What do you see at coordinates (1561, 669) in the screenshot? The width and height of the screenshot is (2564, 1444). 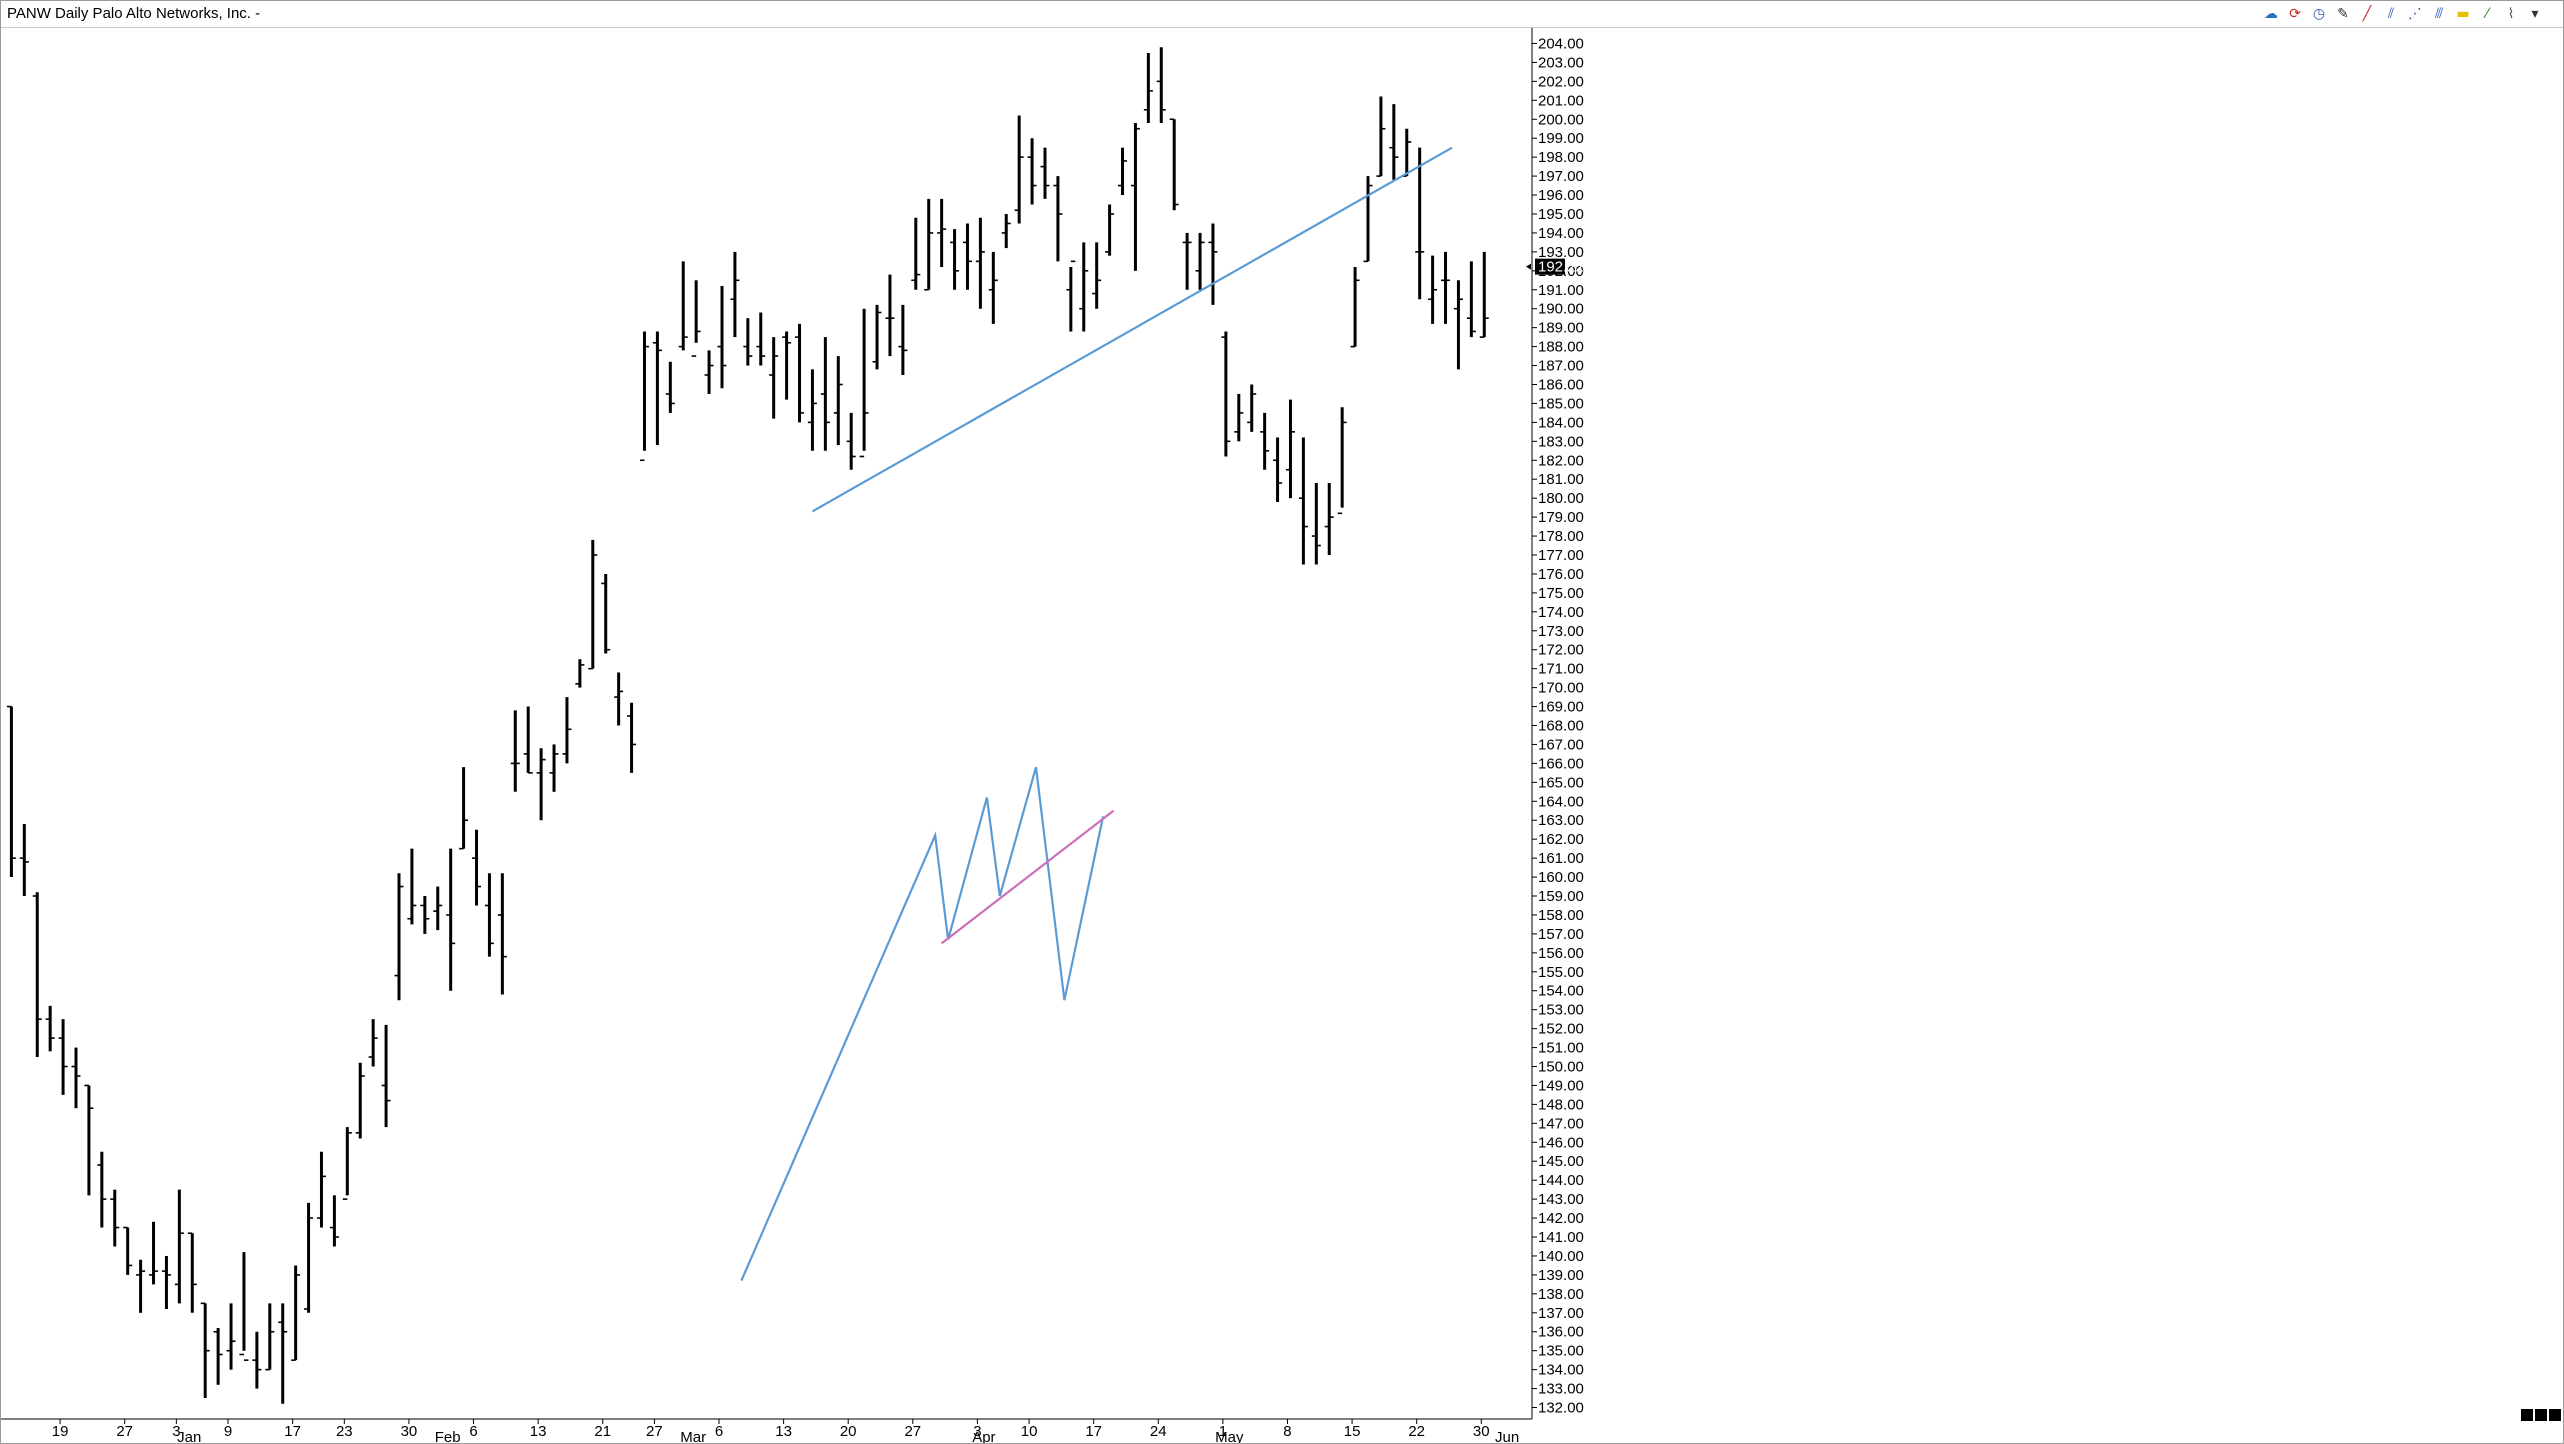 I see `price-tick-label: 171.00` at bounding box center [1561, 669].